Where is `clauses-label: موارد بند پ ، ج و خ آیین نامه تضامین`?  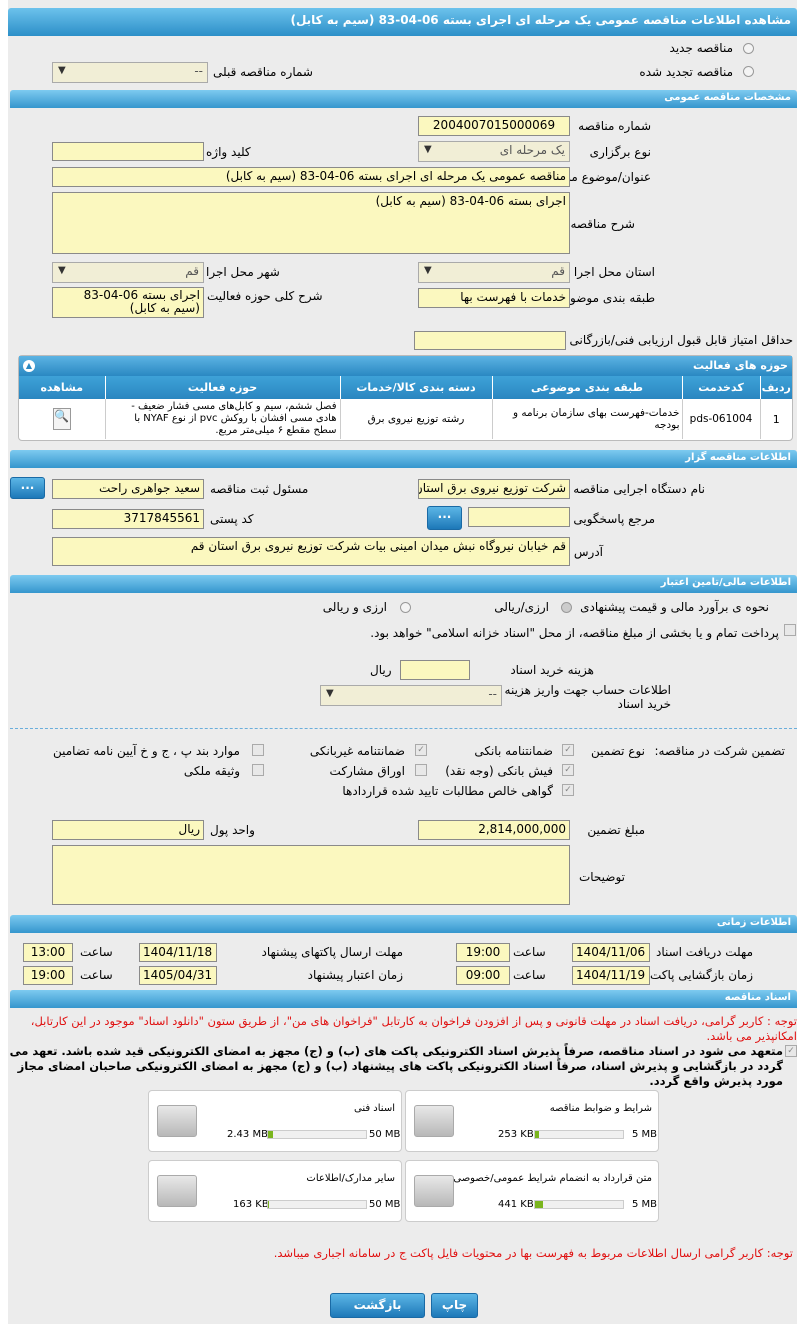 clauses-label: موارد بند پ ، ج و خ آیین نامه تضامین is located at coordinates (146, 751).